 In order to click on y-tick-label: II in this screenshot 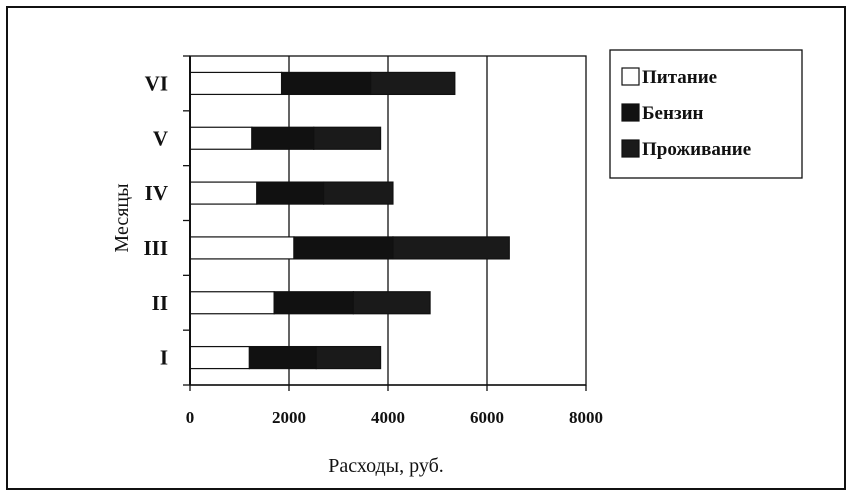, I will do `click(160, 303)`.